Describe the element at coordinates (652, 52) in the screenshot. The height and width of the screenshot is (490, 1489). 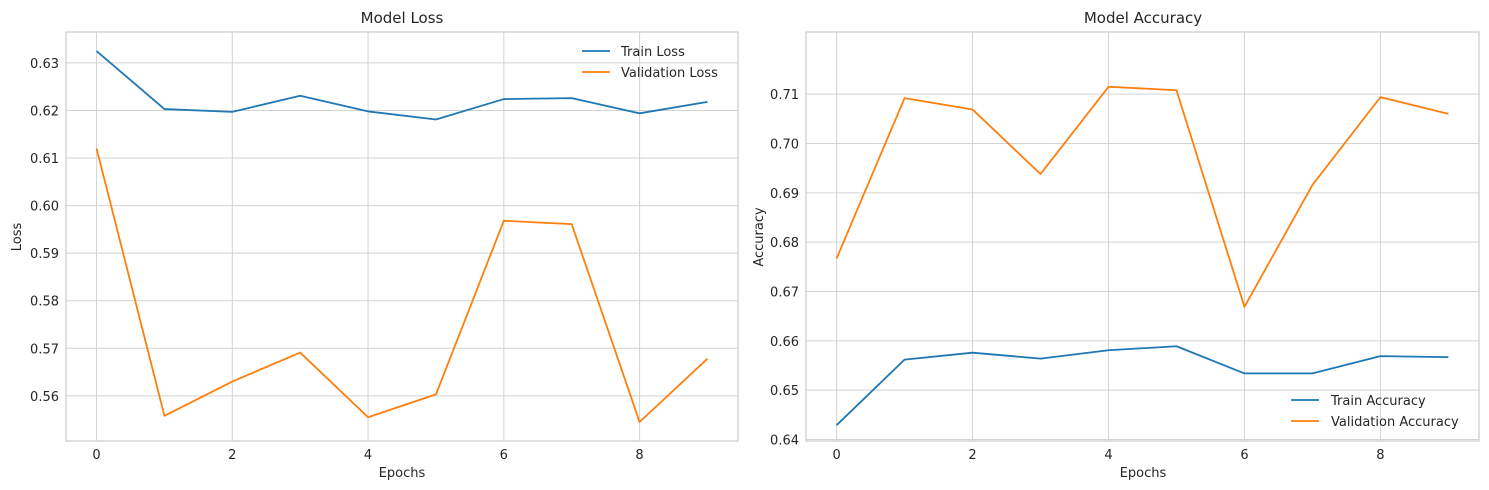
I see `loss-legend-label-train: Train Loss` at that location.